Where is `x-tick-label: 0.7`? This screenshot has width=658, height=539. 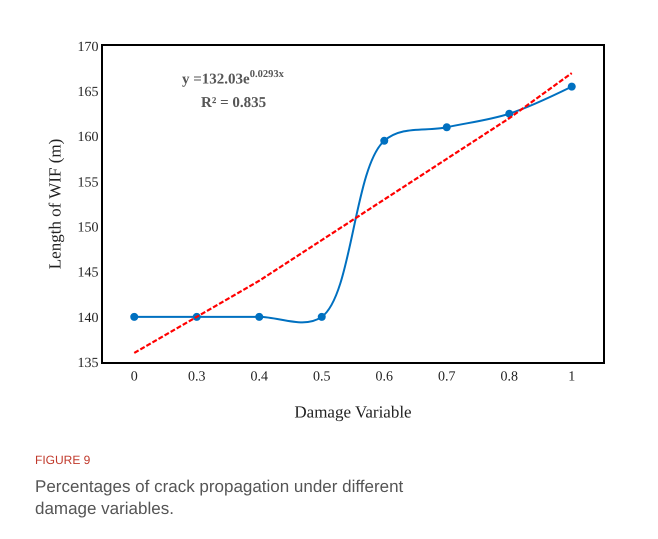 x-tick-label: 0.7 is located at coordinates (447, 377).